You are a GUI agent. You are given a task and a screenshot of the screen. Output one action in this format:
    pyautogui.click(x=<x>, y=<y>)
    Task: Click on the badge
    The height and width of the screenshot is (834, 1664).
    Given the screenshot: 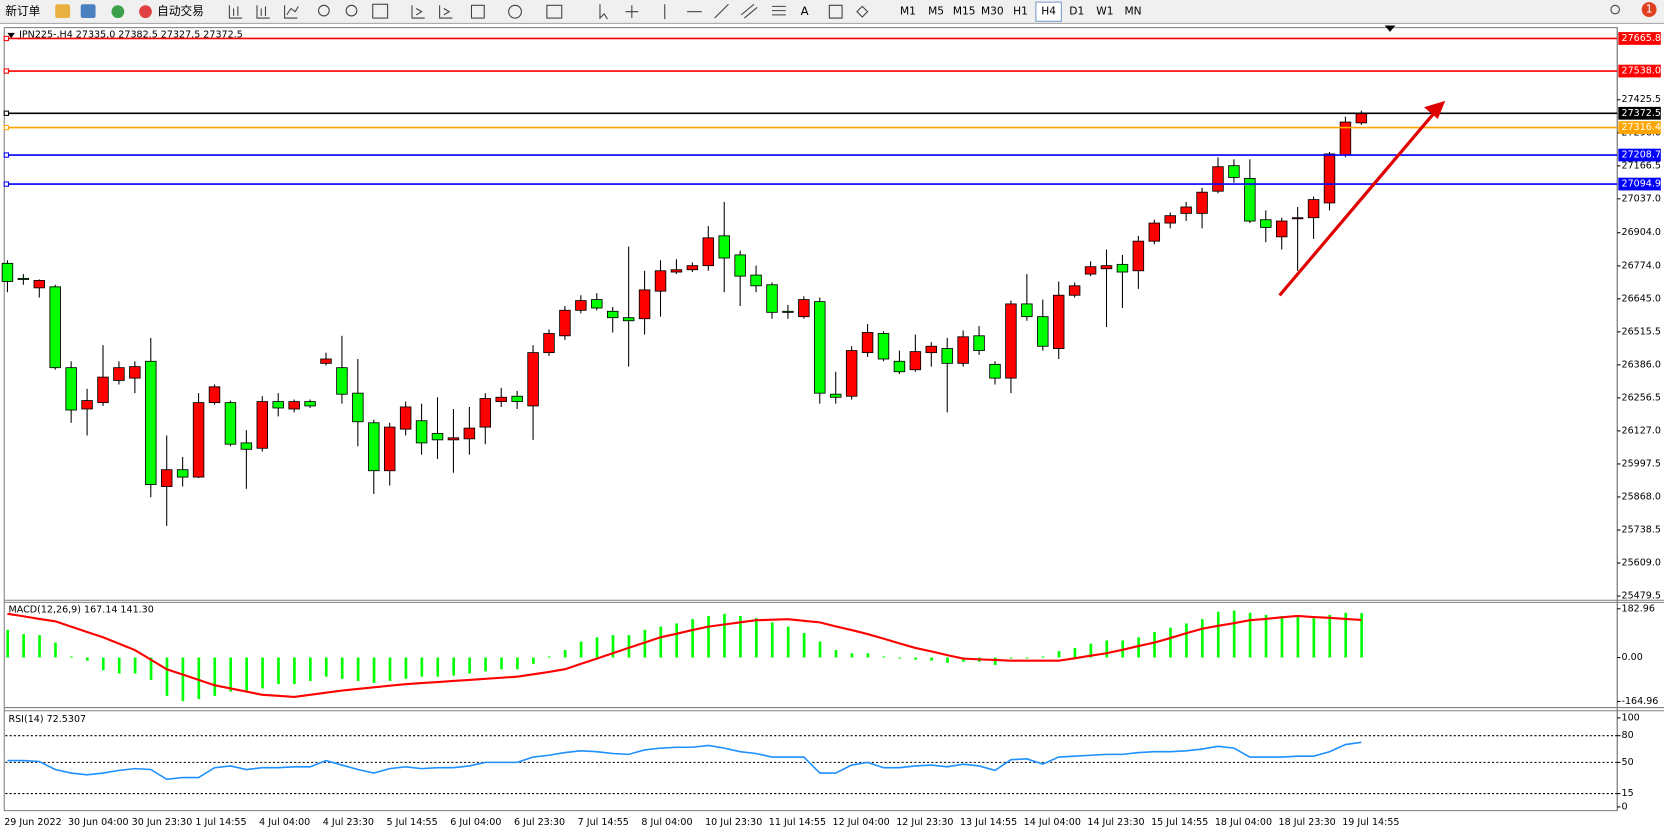 What is the action you would take?
    pyautogui.click(x=1649, y=9)
    